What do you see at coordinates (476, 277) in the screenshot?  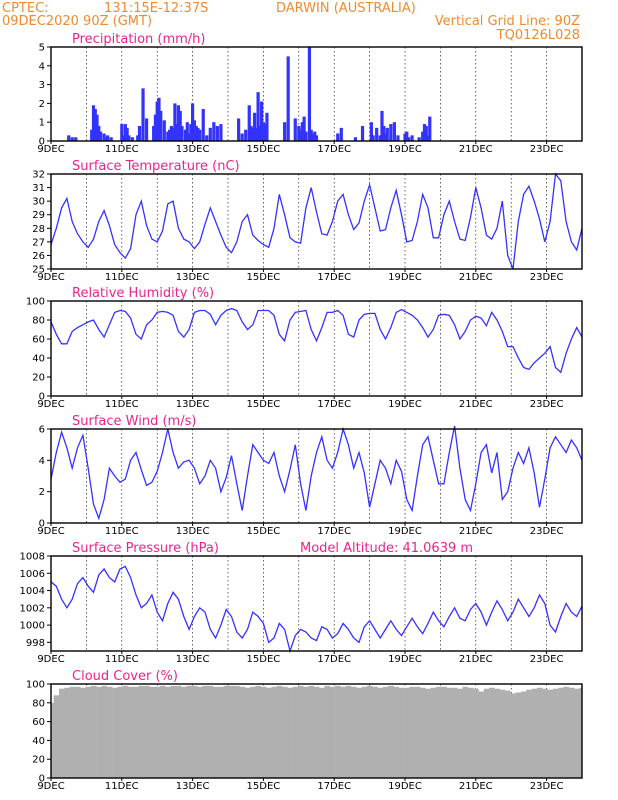 I see `temperature-x-tick-label: 21DEC` at bounding box center [476, 277].